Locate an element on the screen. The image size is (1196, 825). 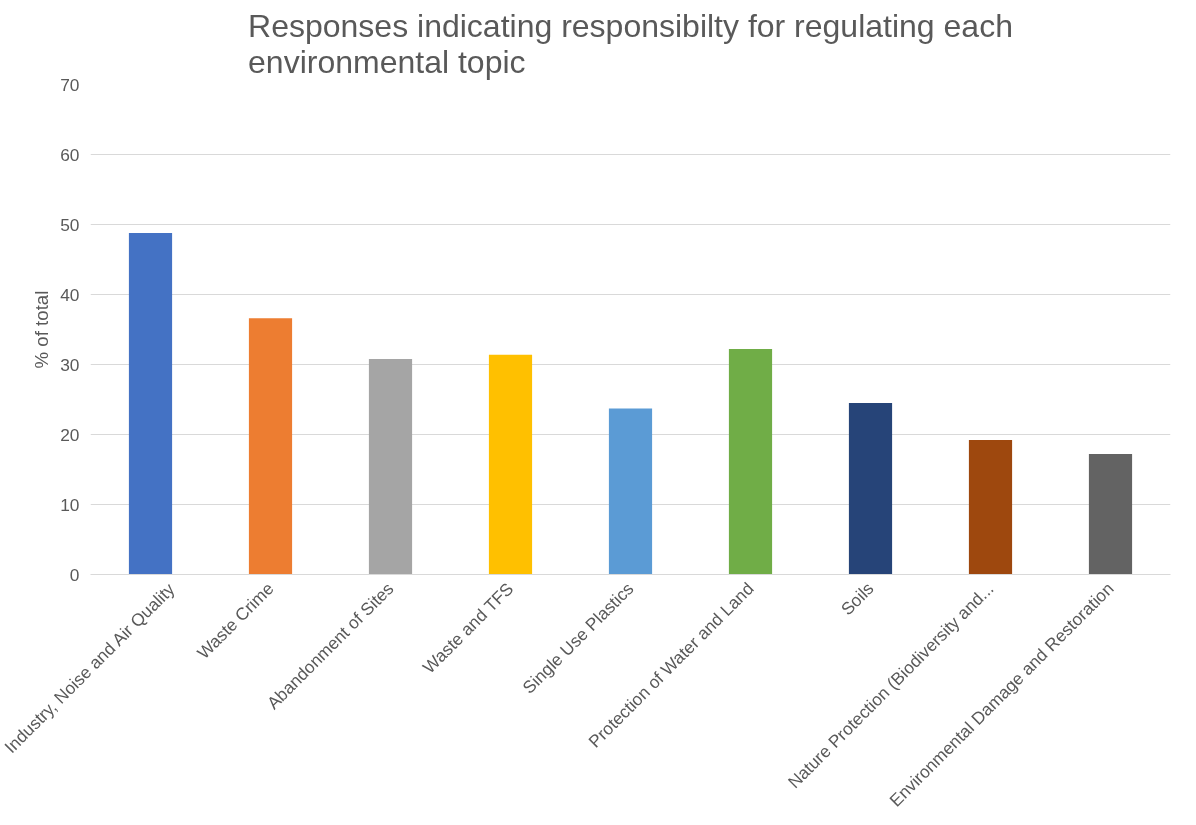
y-tick-label: 10 is located at coordinates (70, 504).